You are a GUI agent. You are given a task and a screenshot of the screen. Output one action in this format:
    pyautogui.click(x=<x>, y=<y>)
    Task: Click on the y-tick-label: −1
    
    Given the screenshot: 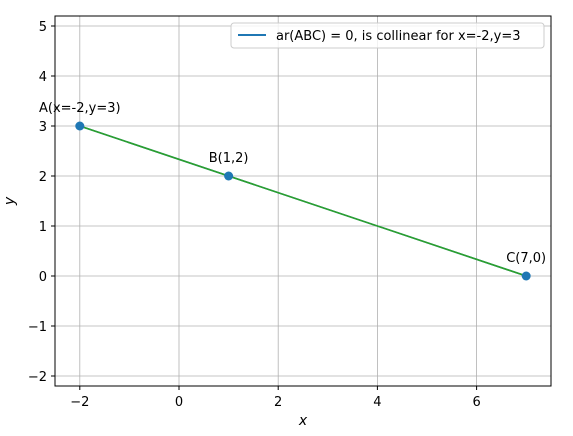 What is the action you would take?
    pyautogui.click(x=37, y=327)
    